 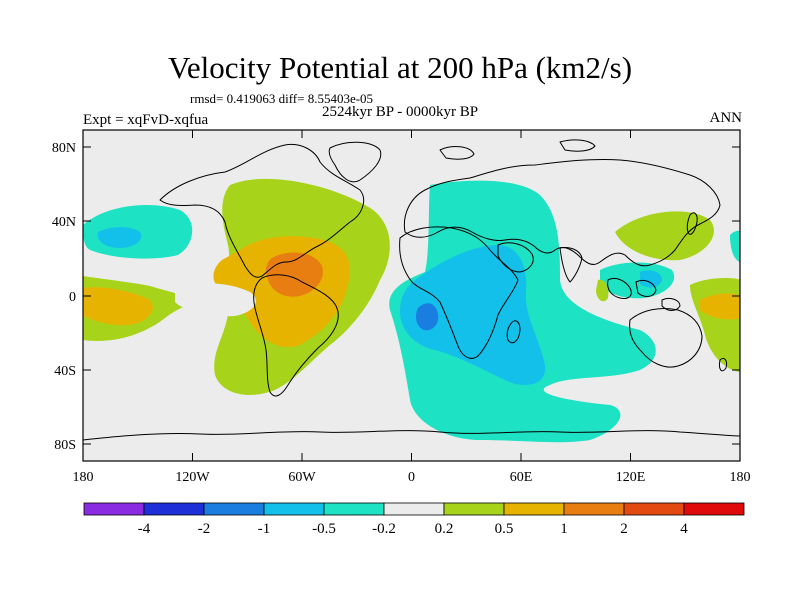 What do you see at coordinates (684, 529) in the screenshot?
I see `colorbar-level-label: 4` at bounding box center [684, 529].